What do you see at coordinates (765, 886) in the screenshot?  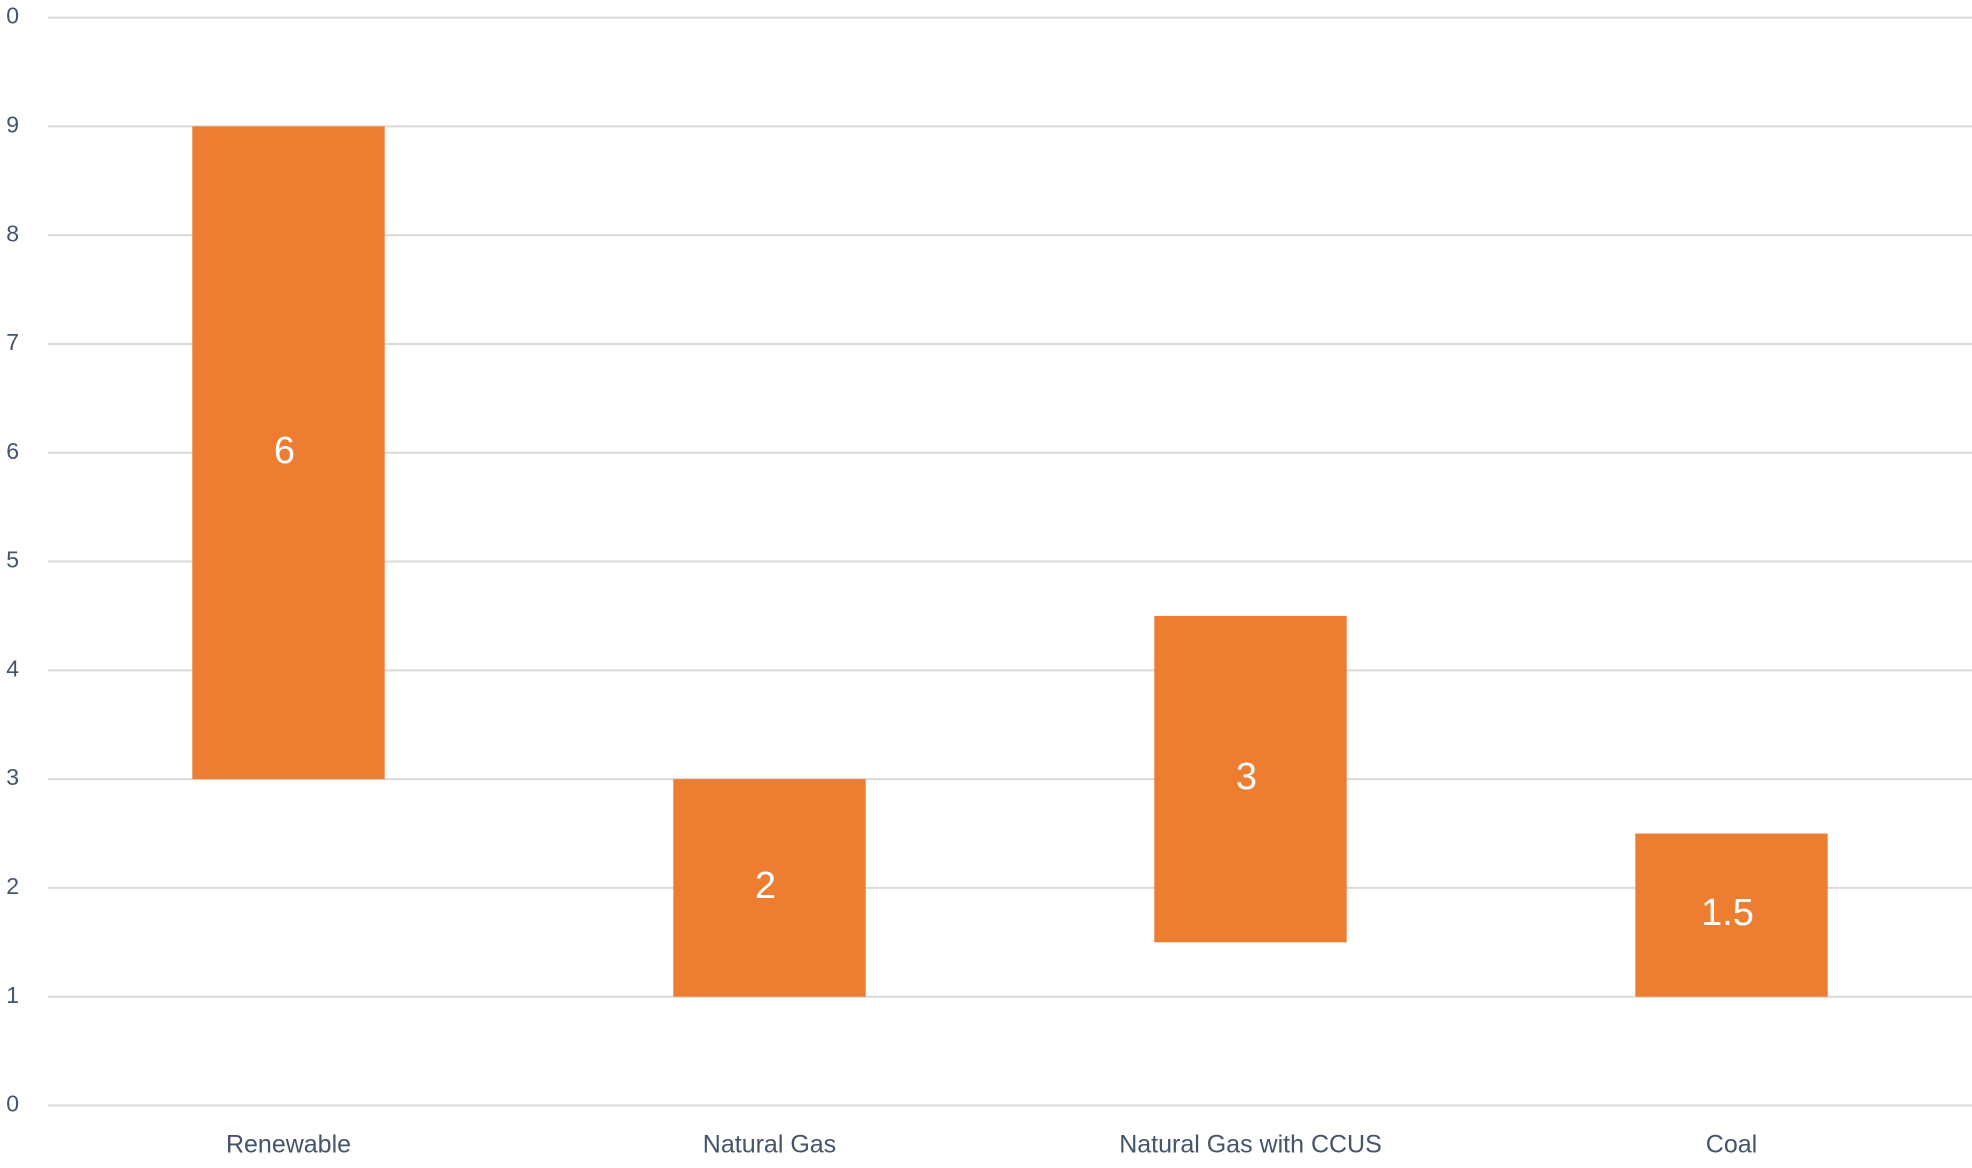 I see `data-label: 2` at bounding box center [765, 886].